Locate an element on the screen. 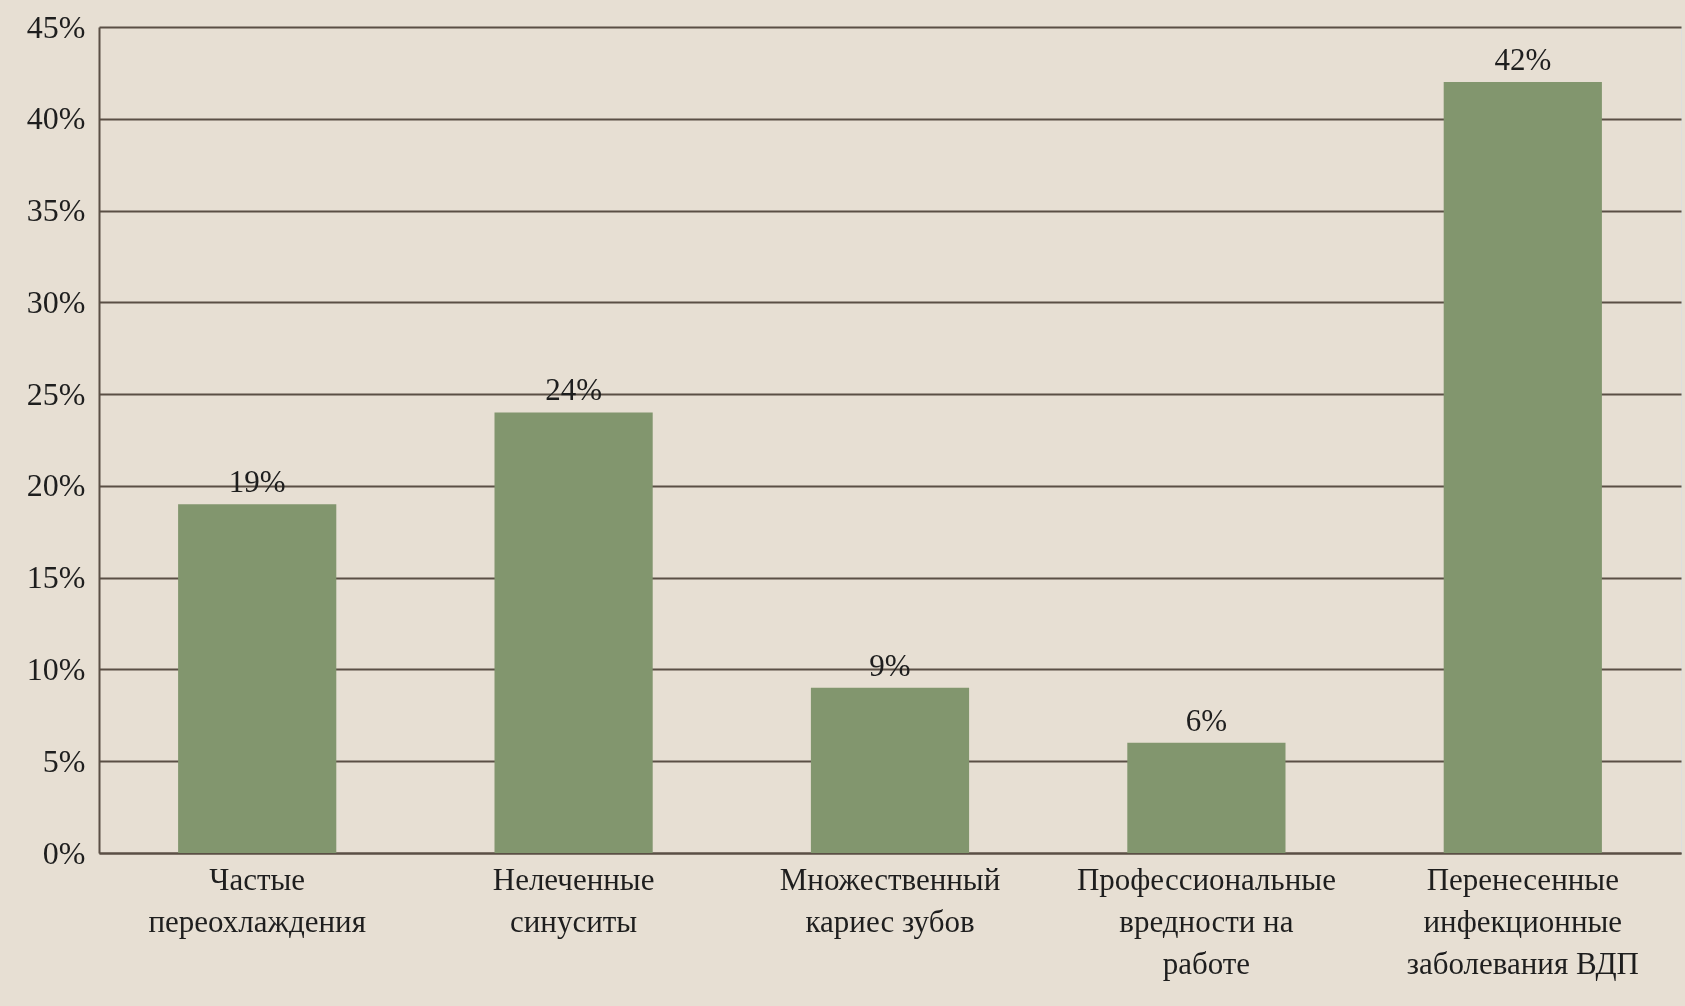 The image size is (1685, 1006). y-tick-label: 40% is located at coordinates (56, 118).